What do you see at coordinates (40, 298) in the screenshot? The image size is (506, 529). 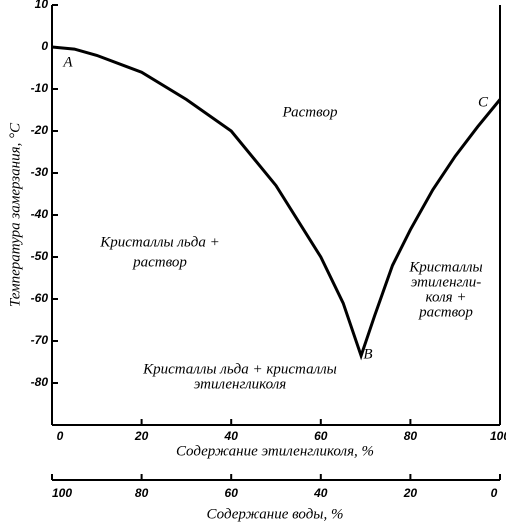 I see `y-tick-label: -60` at bounding box center [40, 298].